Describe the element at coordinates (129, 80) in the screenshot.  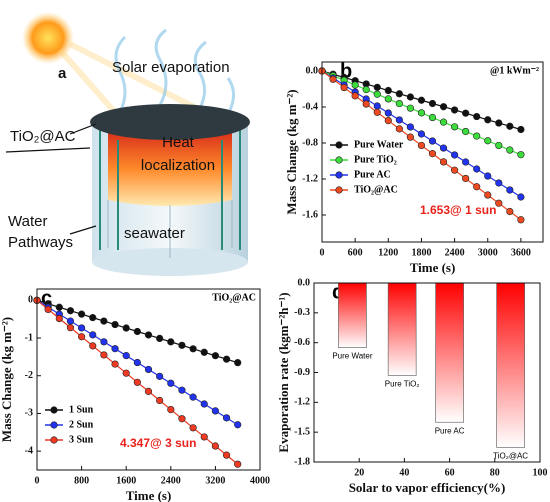
I see `sun-ray` at that location.